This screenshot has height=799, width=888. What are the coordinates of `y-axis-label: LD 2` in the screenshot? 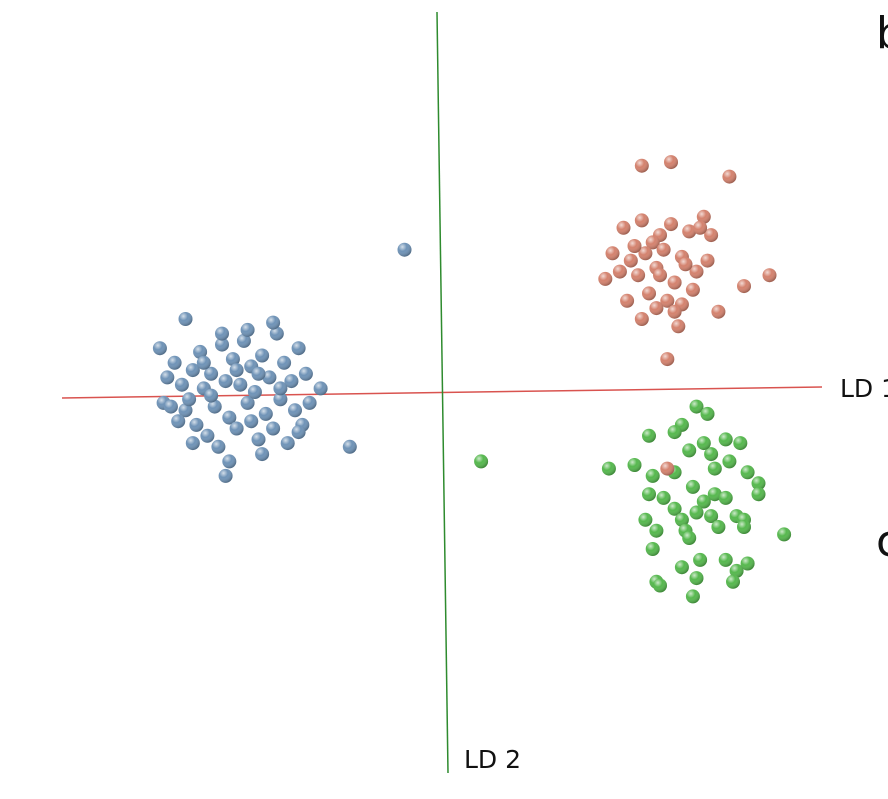 It's located at (492, 759).